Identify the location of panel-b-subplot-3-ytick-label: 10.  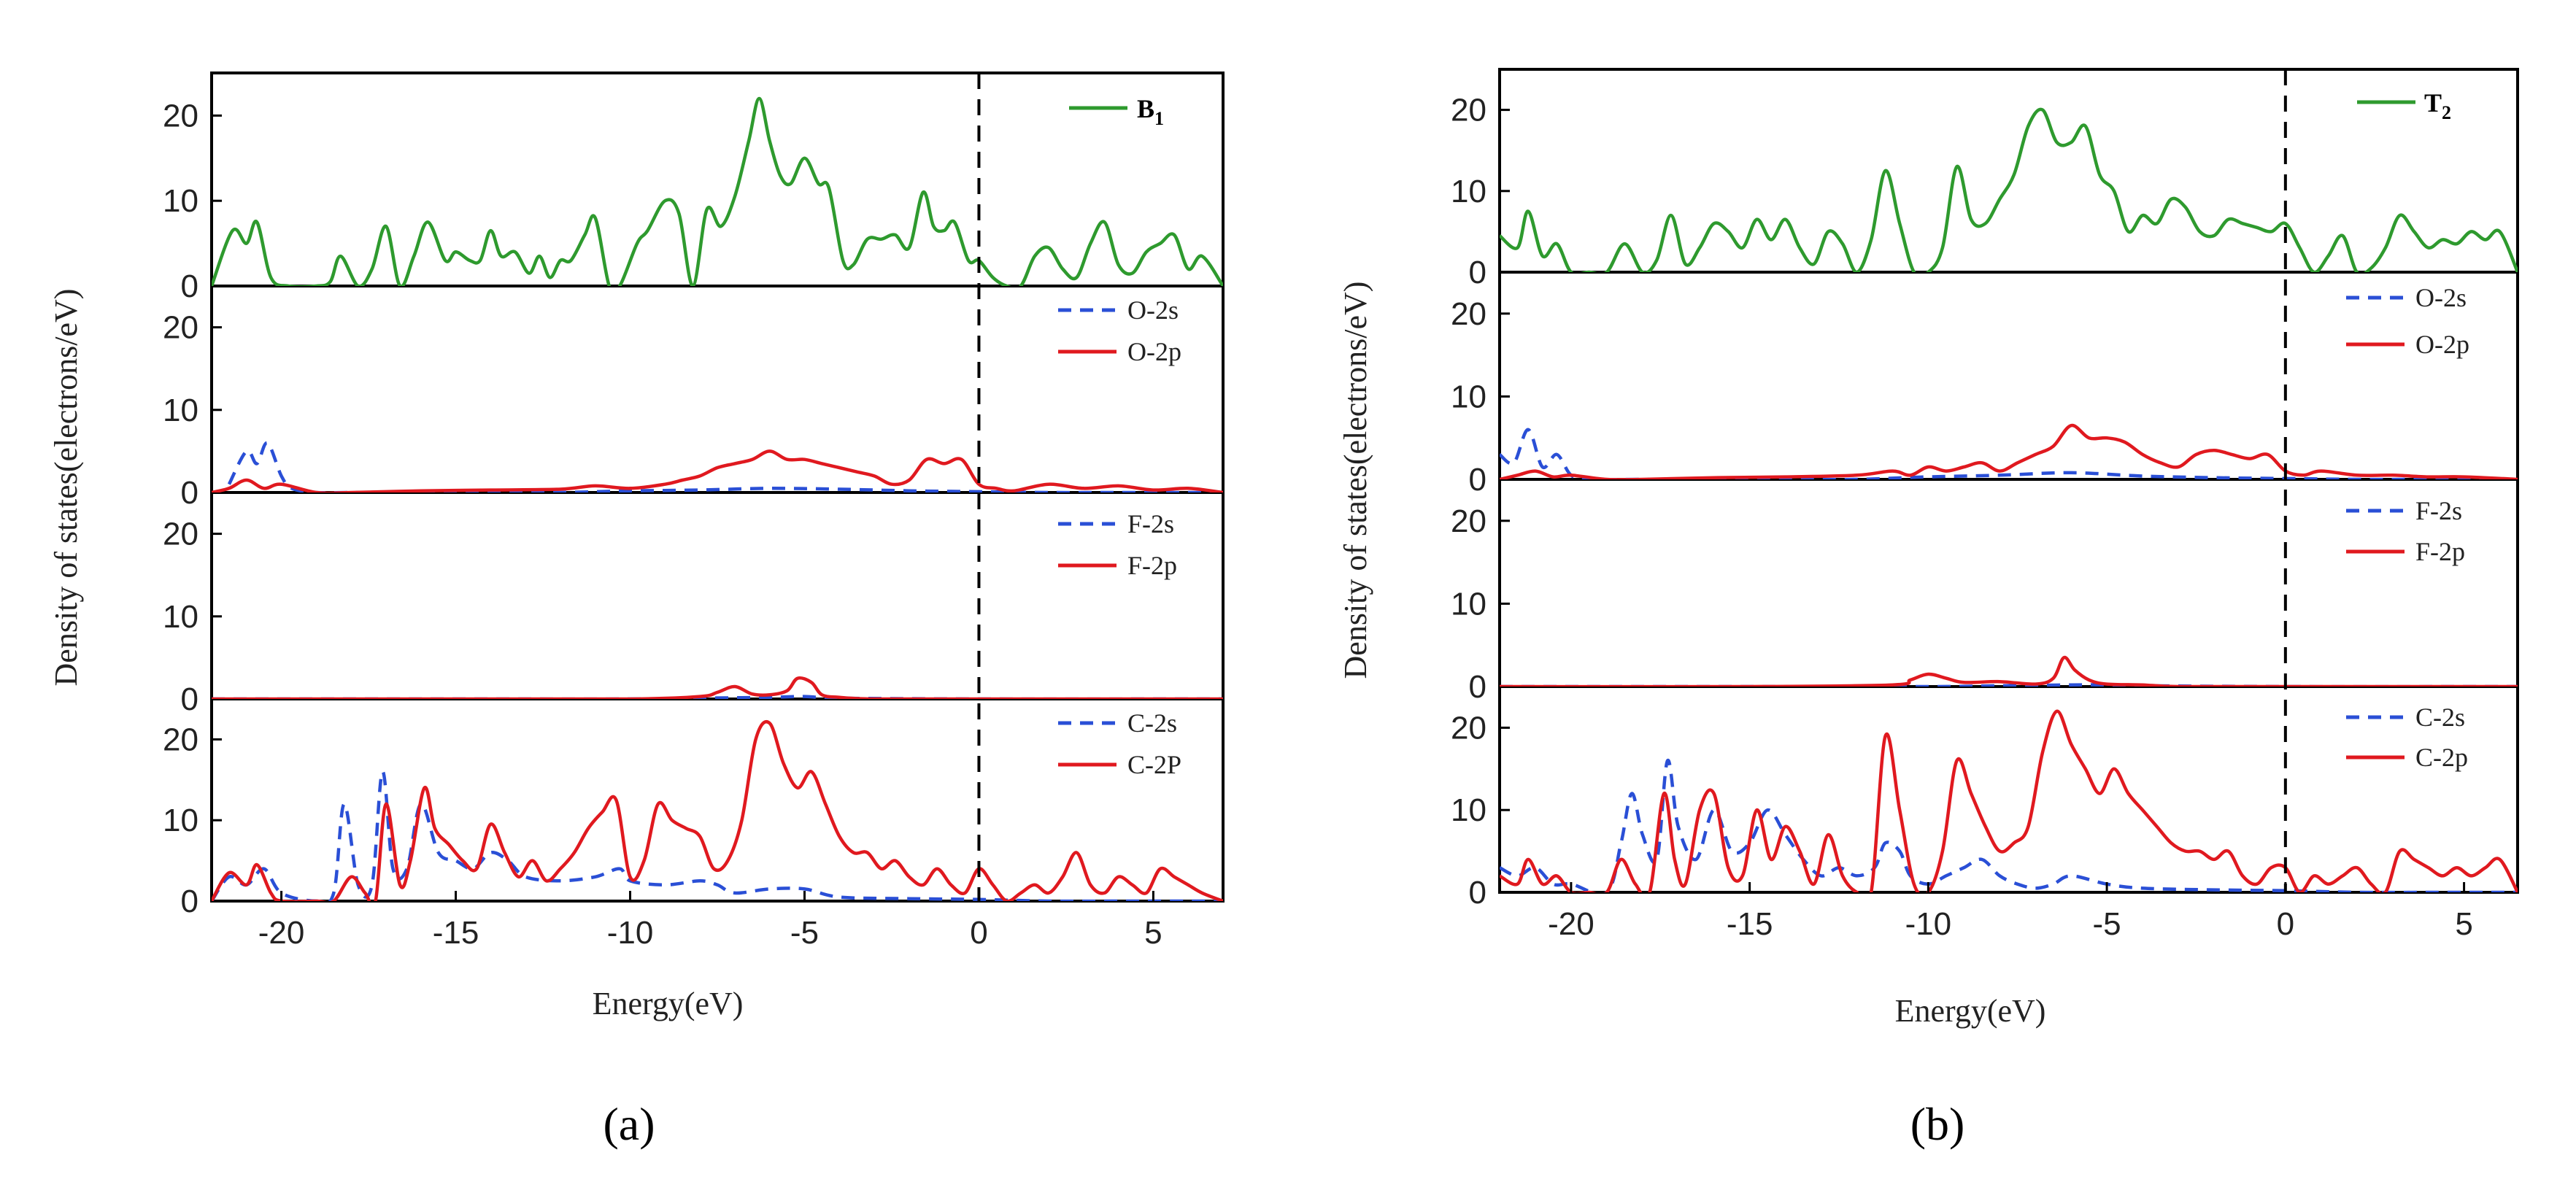
(1468, 604).